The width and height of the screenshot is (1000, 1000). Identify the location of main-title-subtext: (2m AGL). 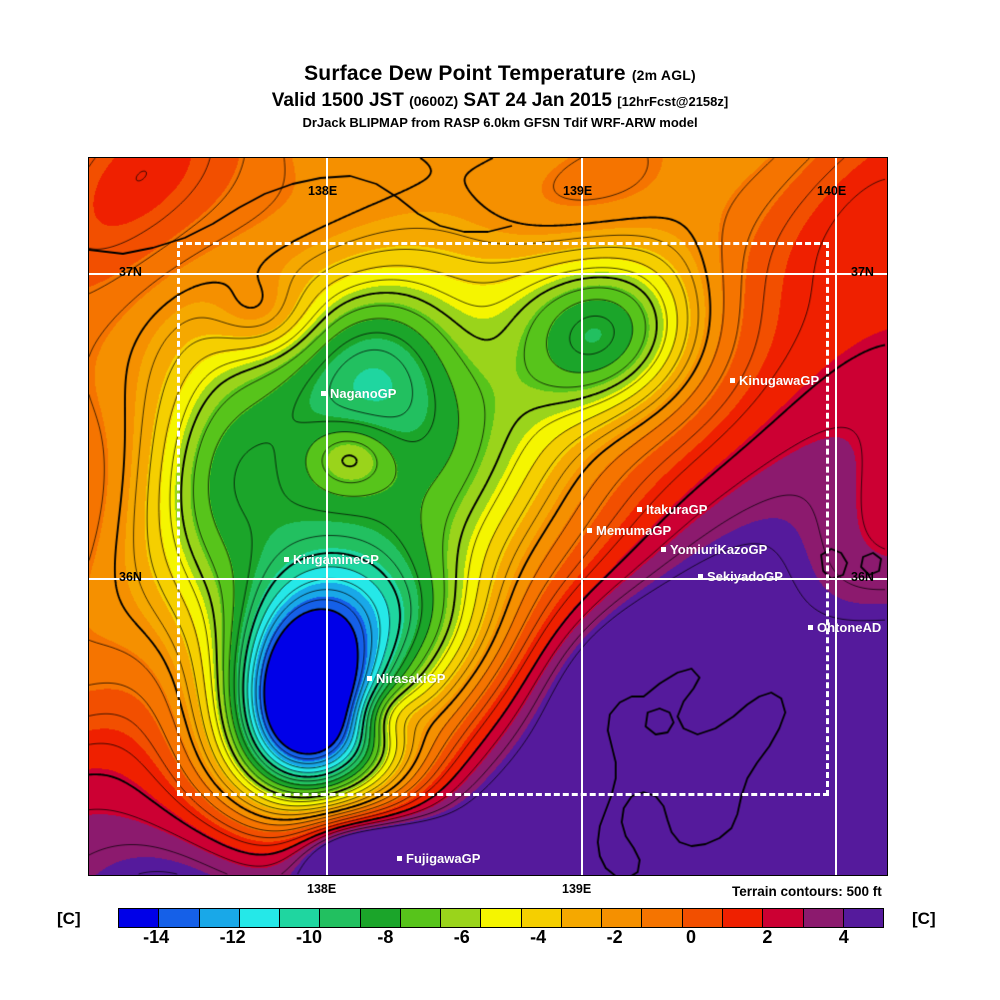
(663, 75).